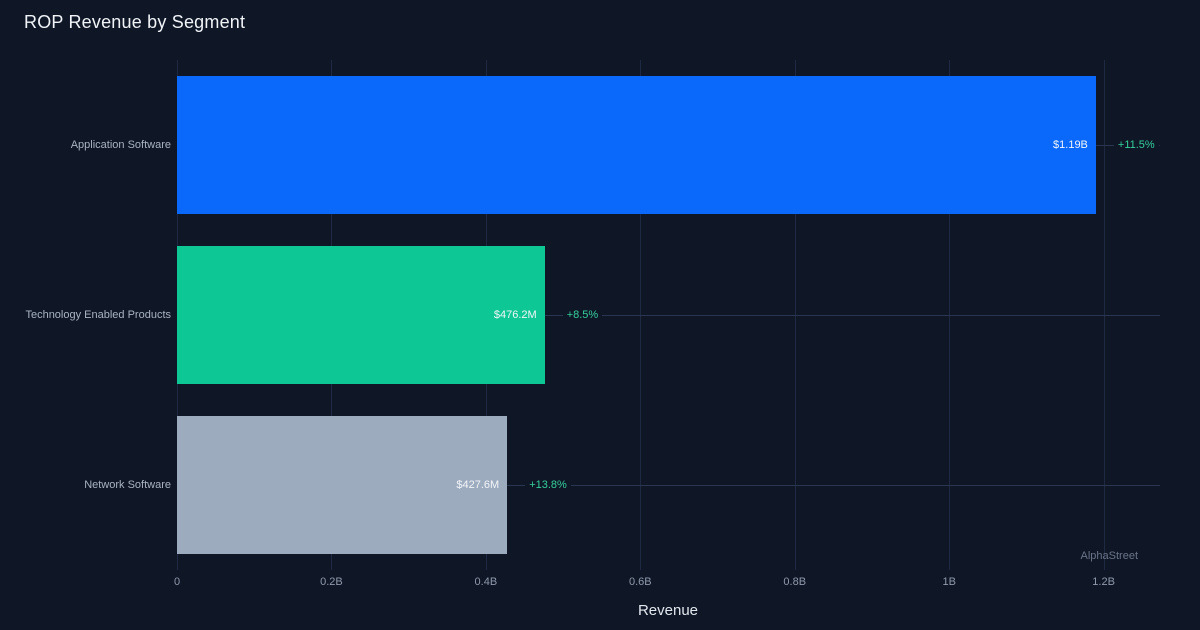  What do you see at coordinates (135, 22) in the screenshot?
I see `chart-title: ROP Revenue by Segment` at bounding box center [135, 22].